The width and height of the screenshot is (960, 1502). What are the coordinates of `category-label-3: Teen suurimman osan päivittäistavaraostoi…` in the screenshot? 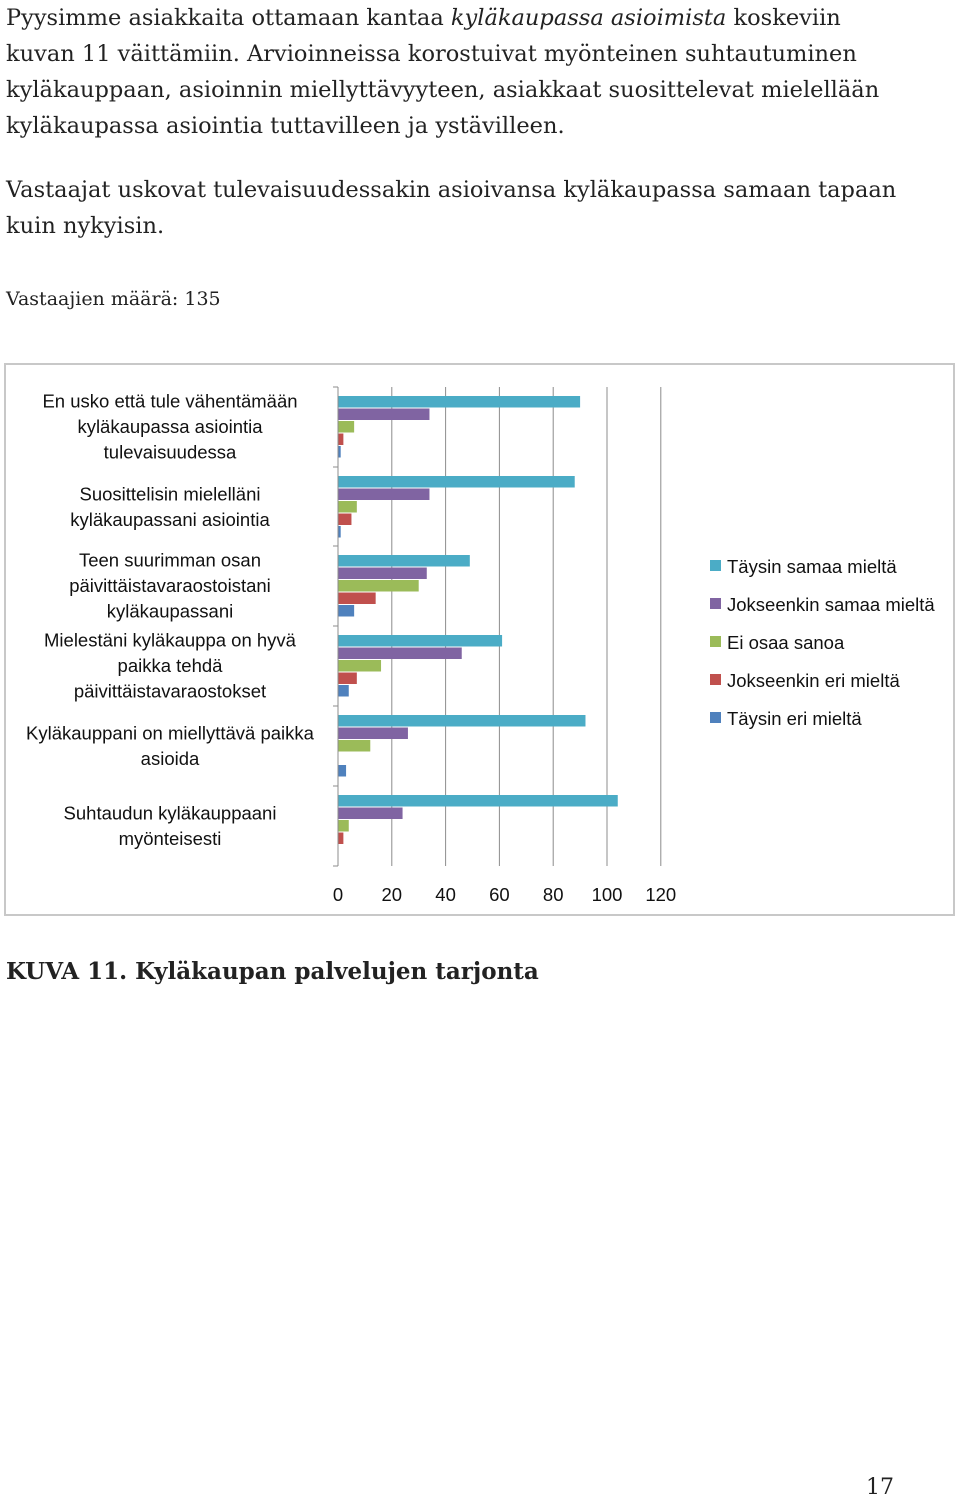 It's located at (170, 586).